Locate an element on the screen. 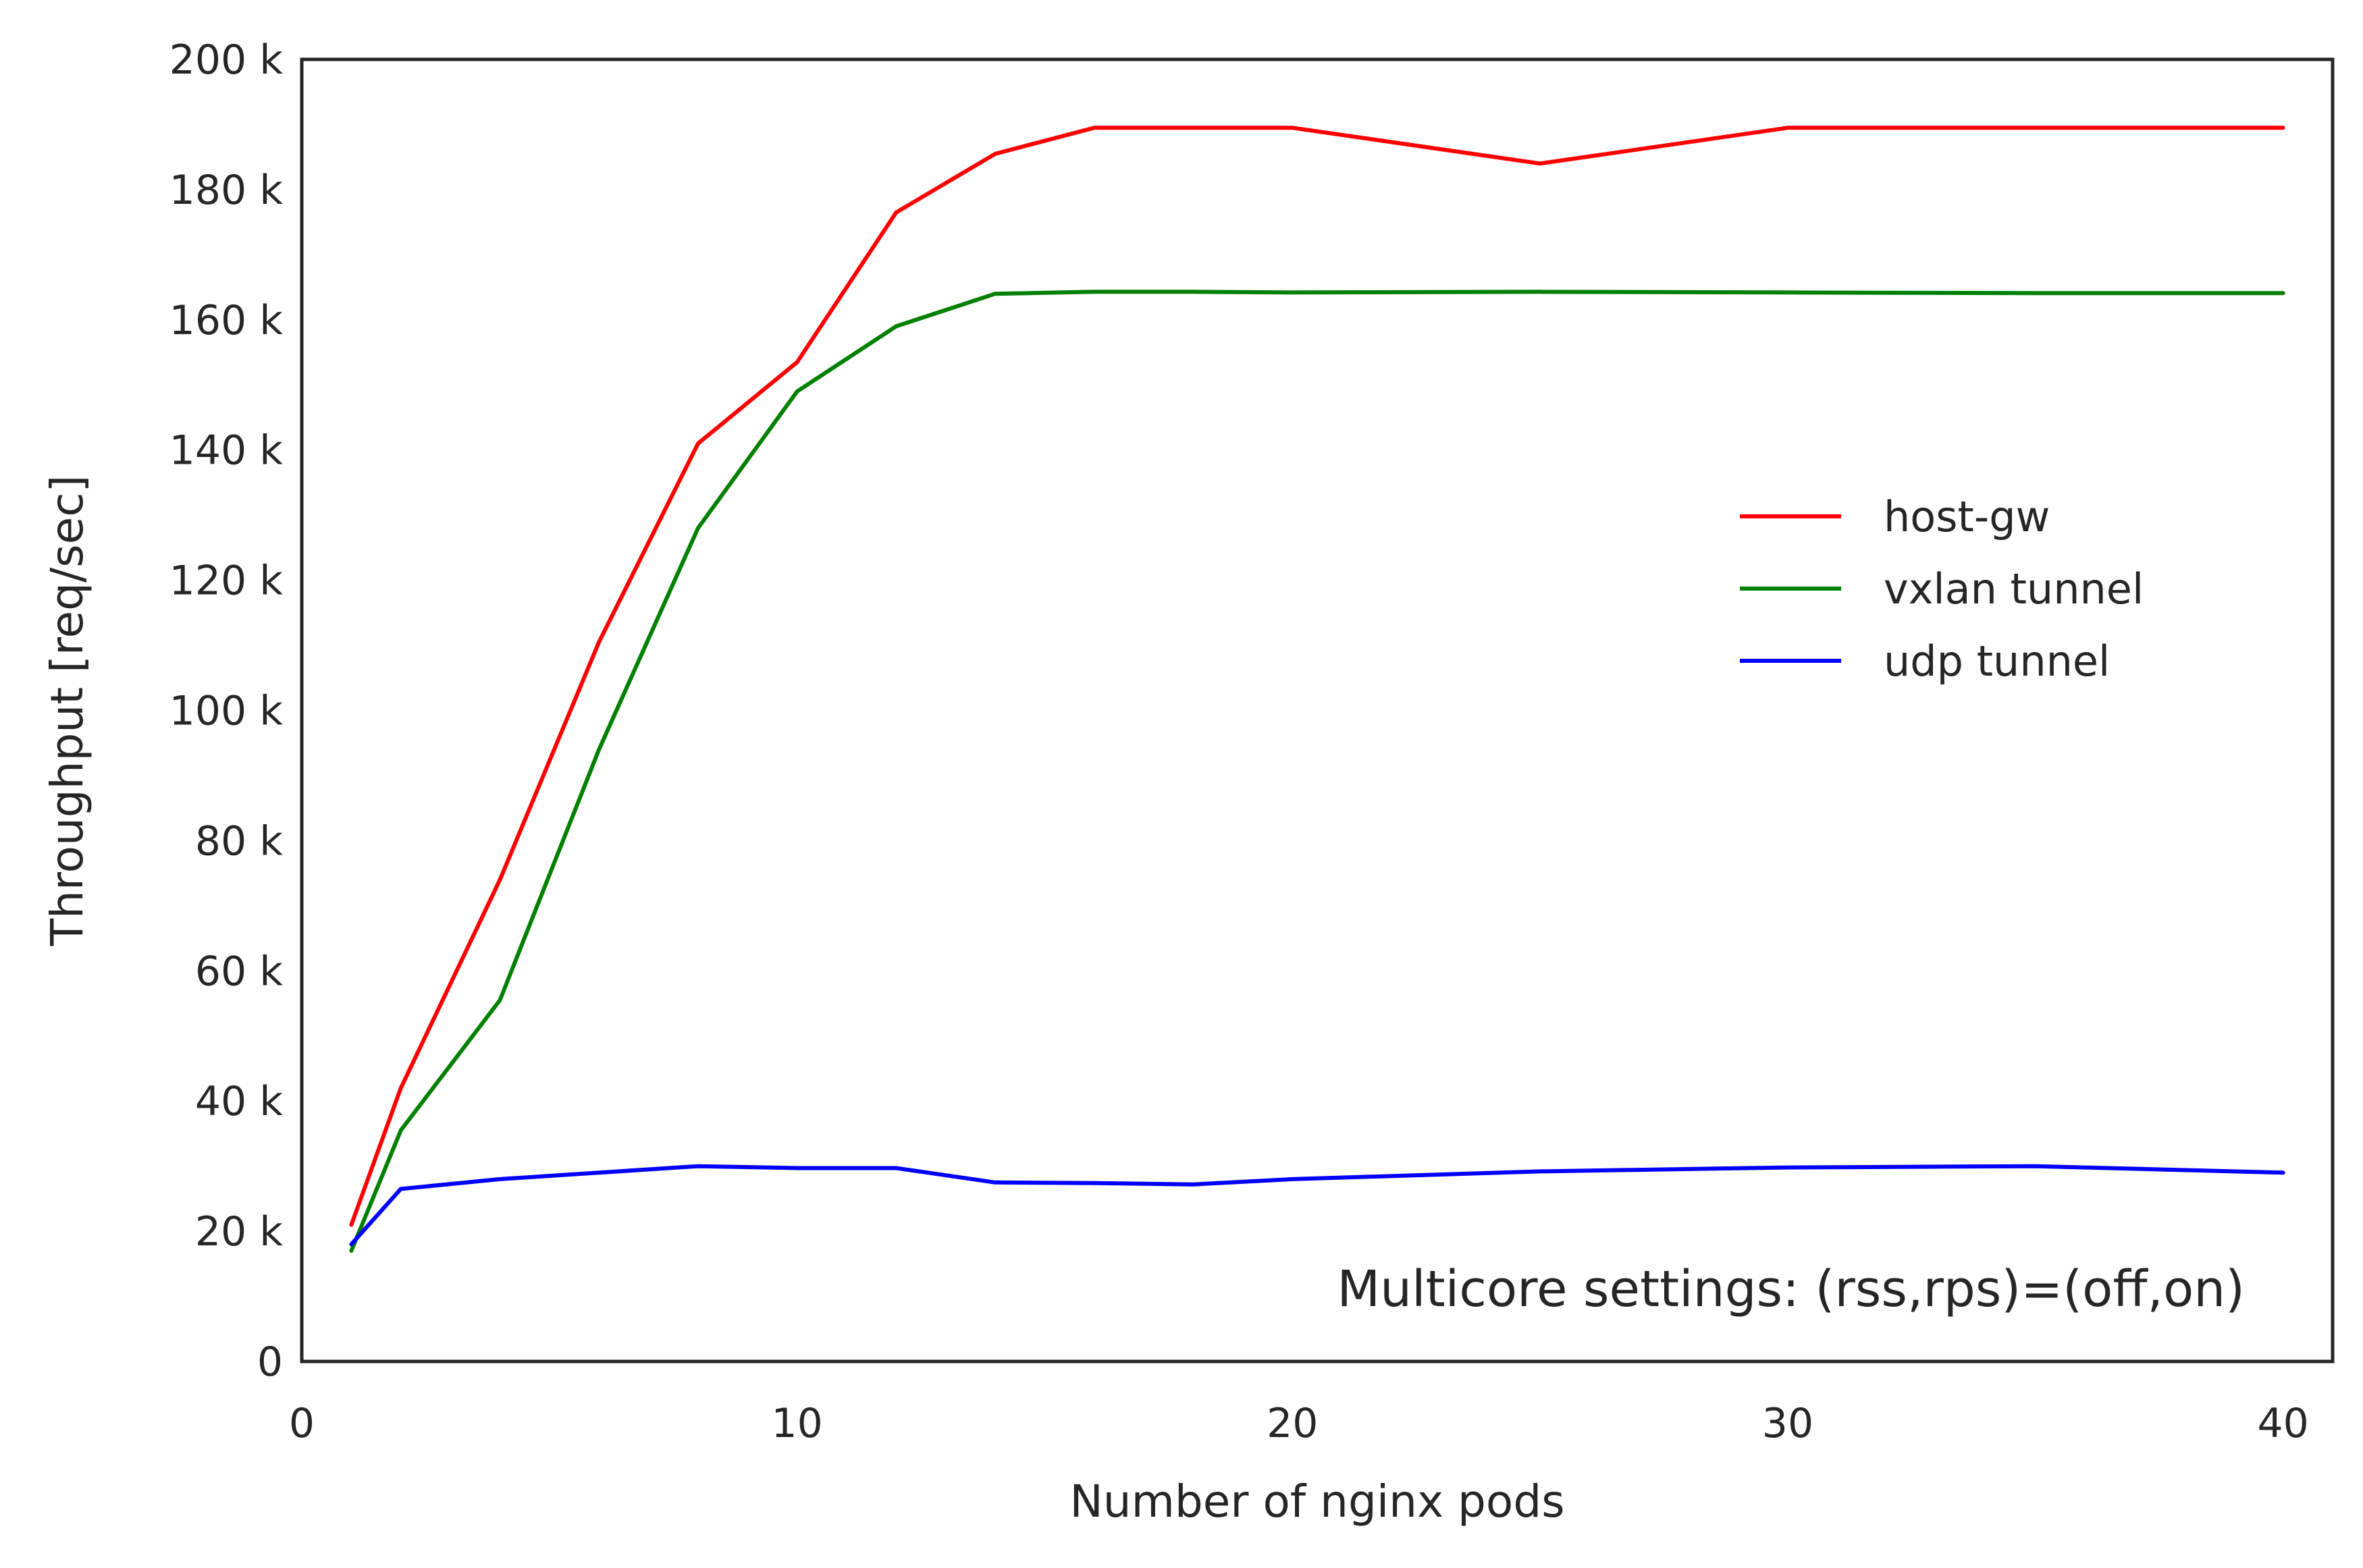  y-tick-label: 180 k is located at coordinates (227, 190).